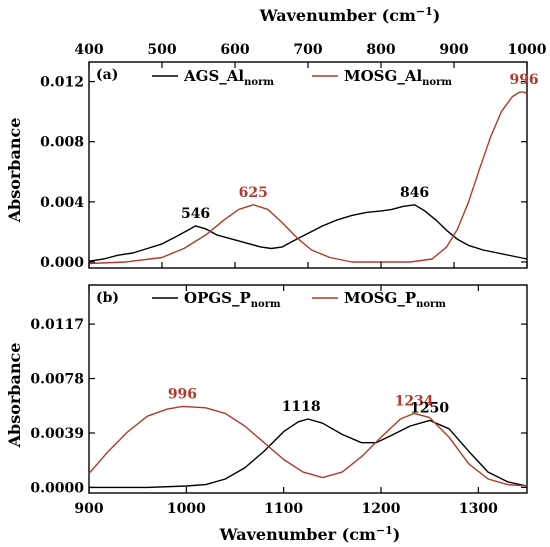 The height and width of the screenshot is (547, 550). What do you see at coordinates (301, 407) in the screenshot?
I see `panel-b-peak-label: 1118` at bounding box center [301, 407].